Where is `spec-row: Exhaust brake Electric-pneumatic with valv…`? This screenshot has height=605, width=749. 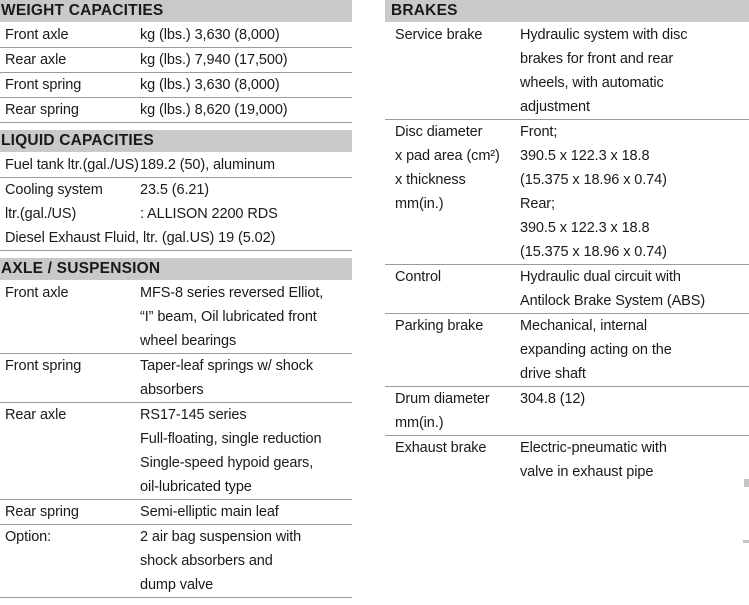
spec-row: Exhaust brake Electric-pneumatic with valv… is located at coordinates (567, 460).